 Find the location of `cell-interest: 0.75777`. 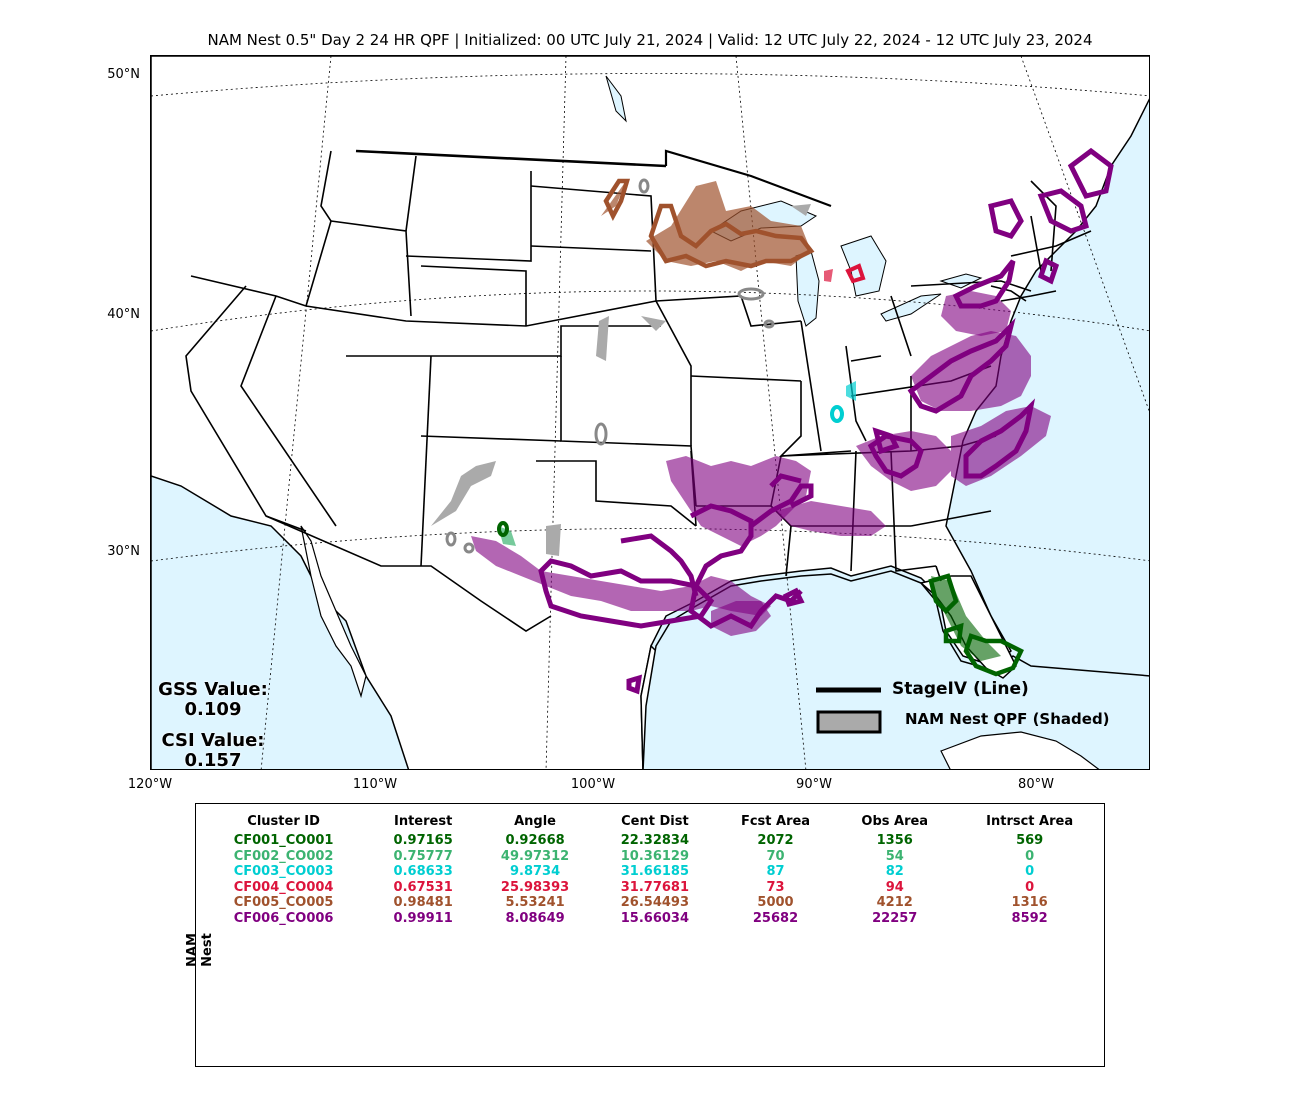

cell-interest: 0.75777 is located at coordinates (423, 856).